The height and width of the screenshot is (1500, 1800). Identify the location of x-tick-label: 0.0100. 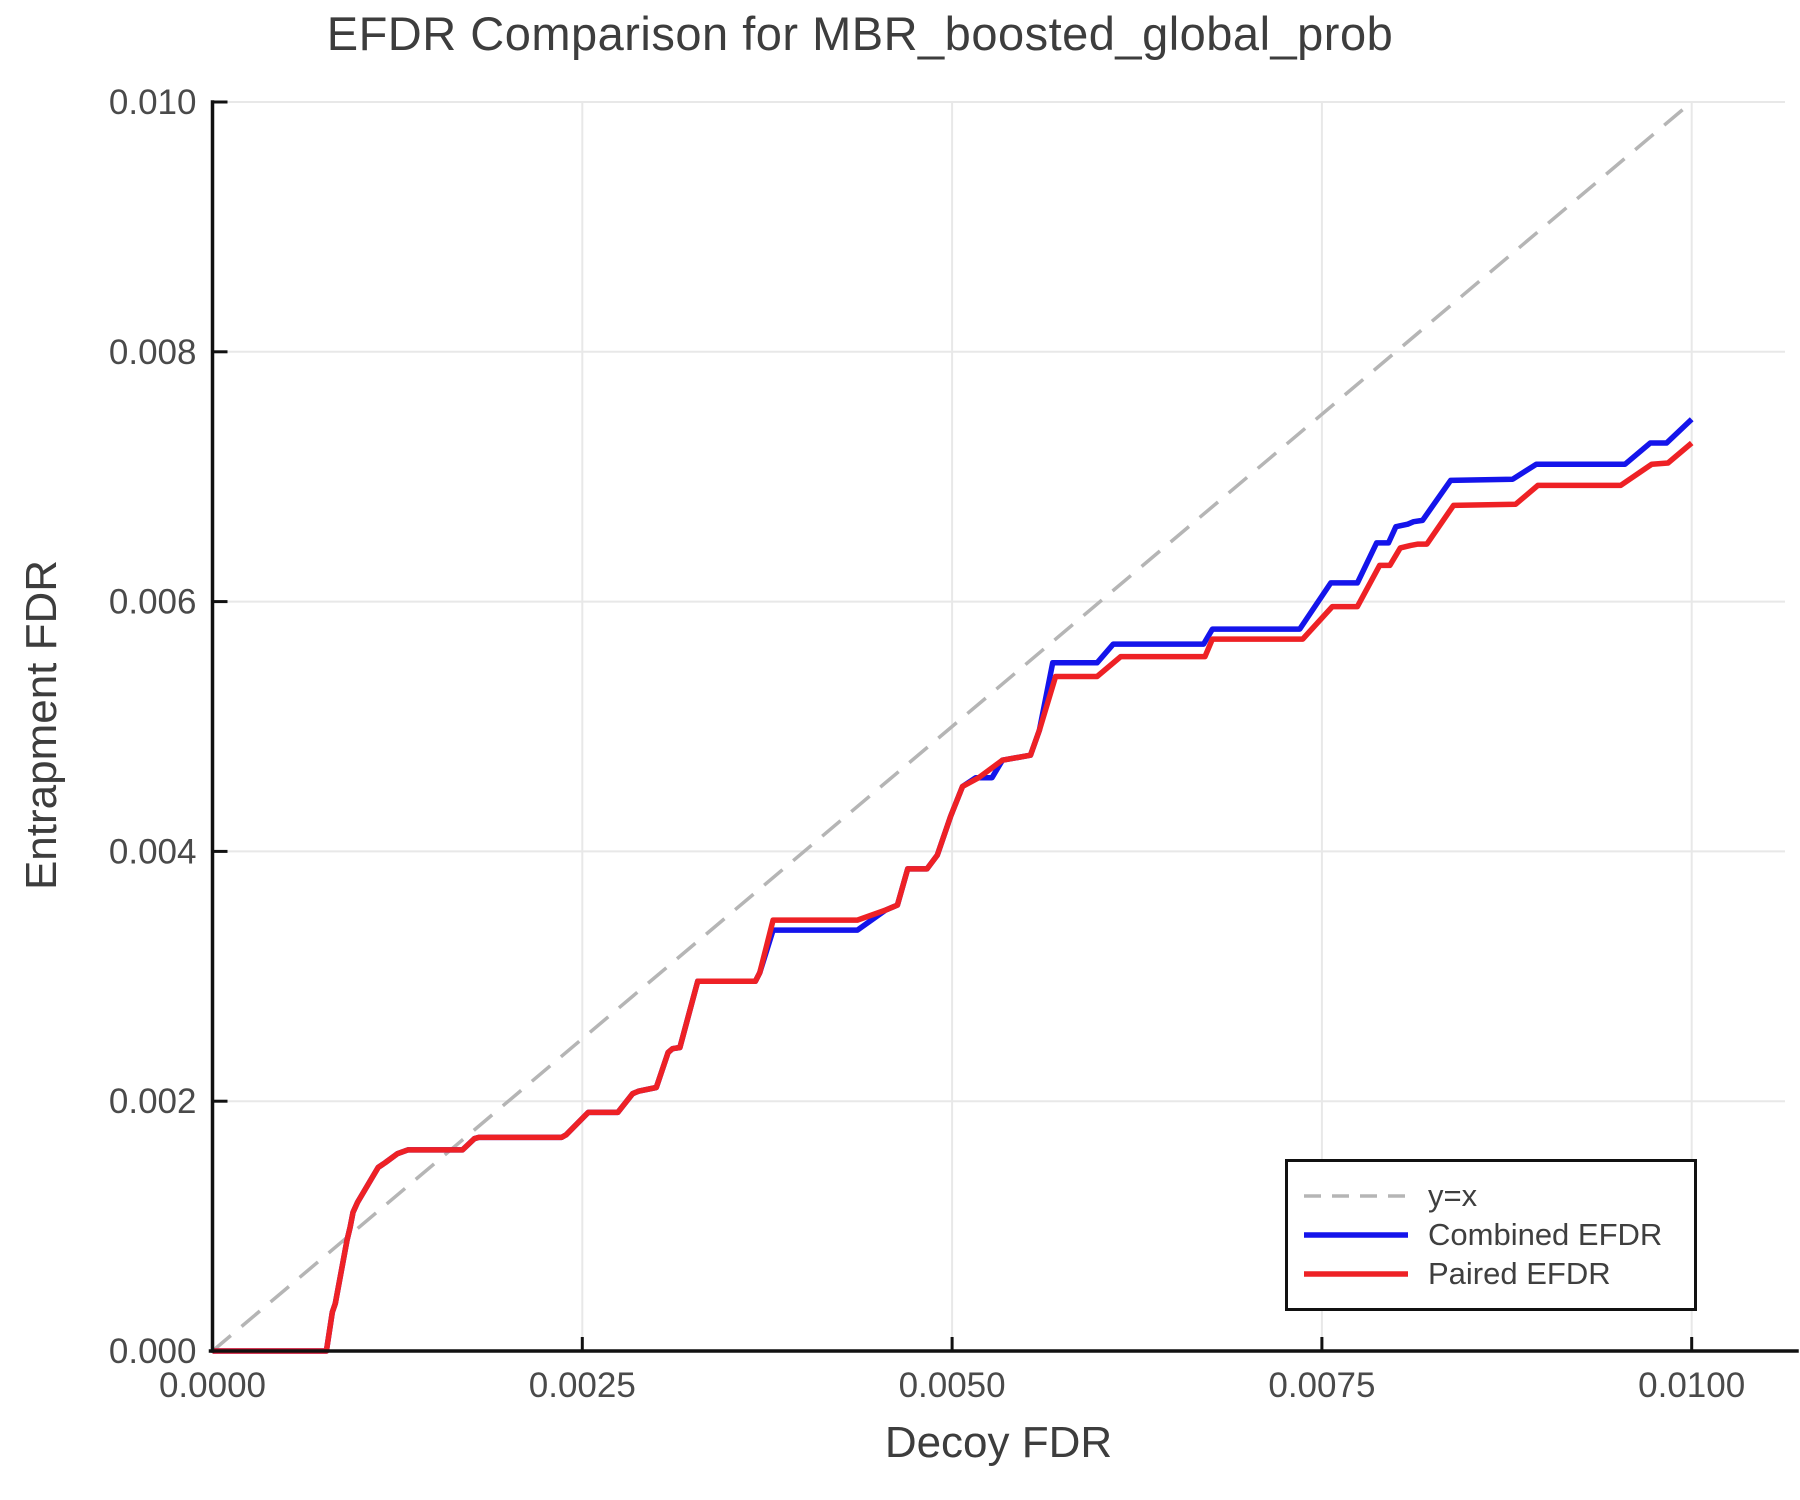
(1691, 1385).